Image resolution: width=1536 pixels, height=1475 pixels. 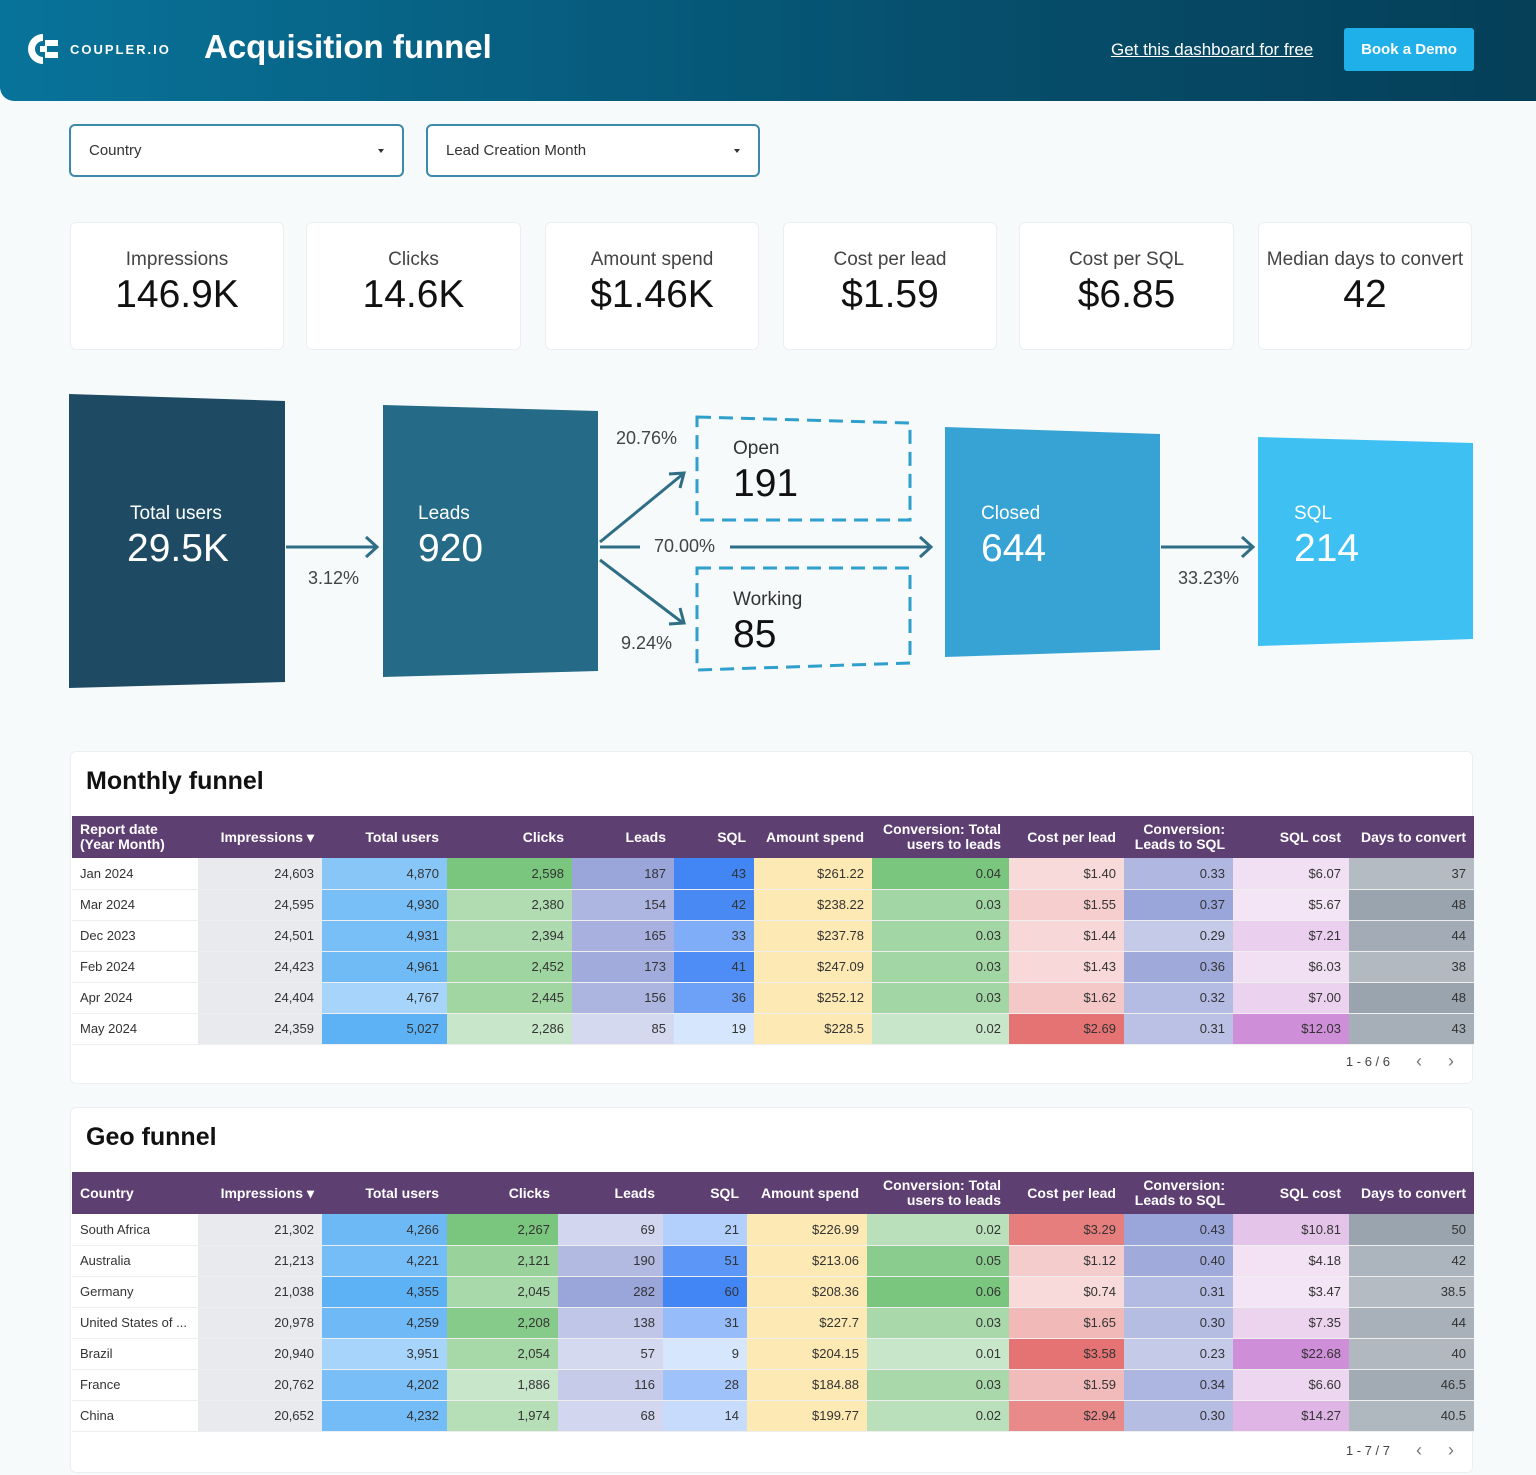 What do you see at coordinates (756, 448) in the screenshot?
I see `open-label: Open` at bounding box center [756, 448].